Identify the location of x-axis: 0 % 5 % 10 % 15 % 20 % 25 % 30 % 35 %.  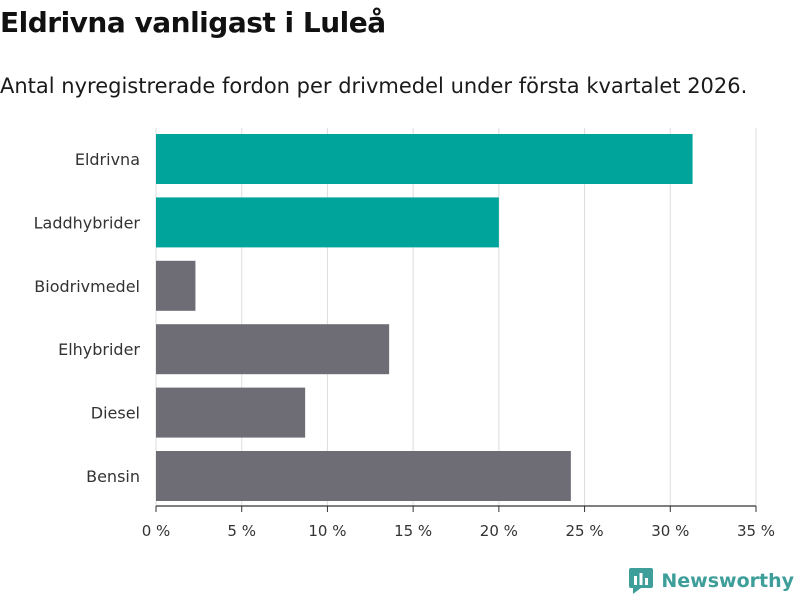
(458, 522).